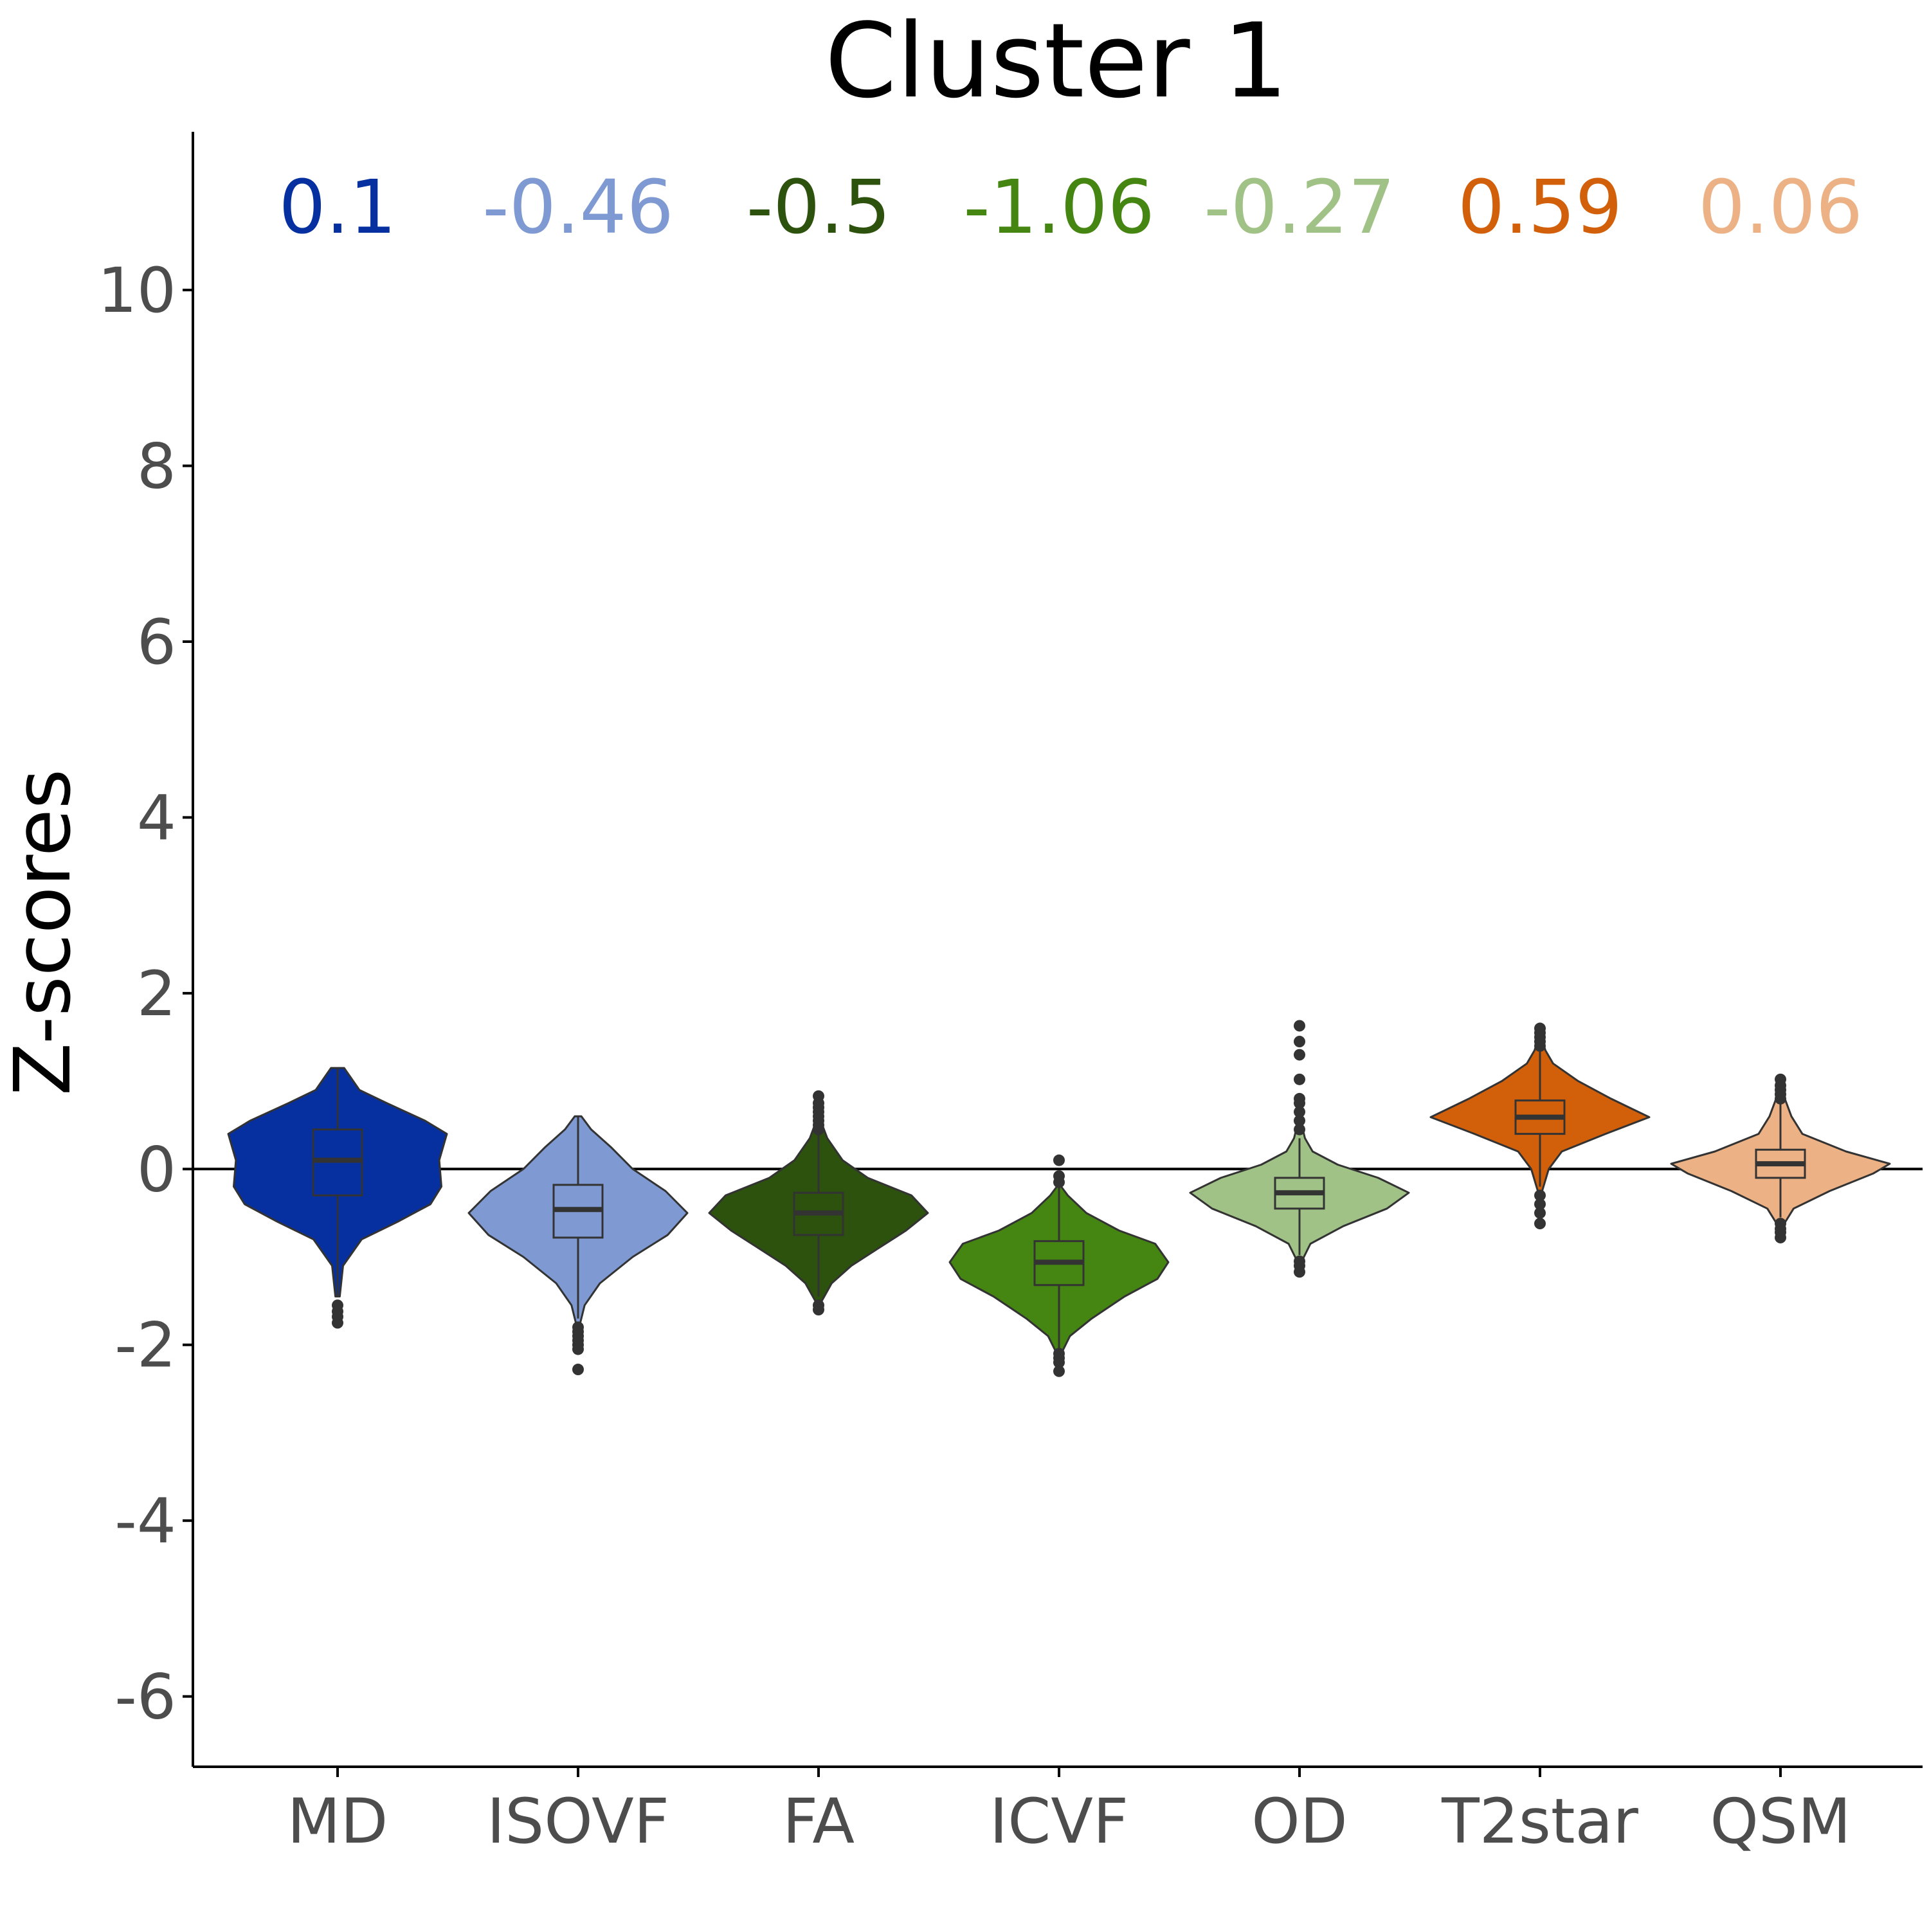  I want to click on x-tick-label: ISOVF, so click(578, 1821).